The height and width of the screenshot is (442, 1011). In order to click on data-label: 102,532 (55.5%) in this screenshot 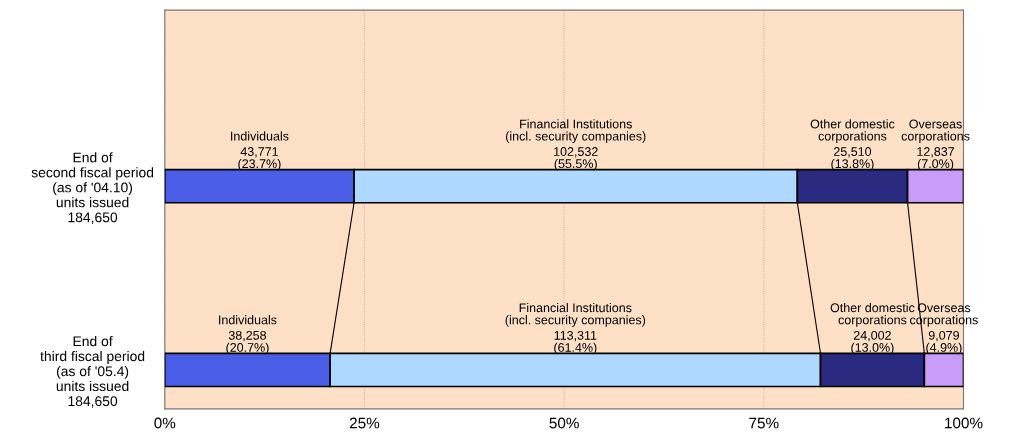, I will do `click(576, 159)`.